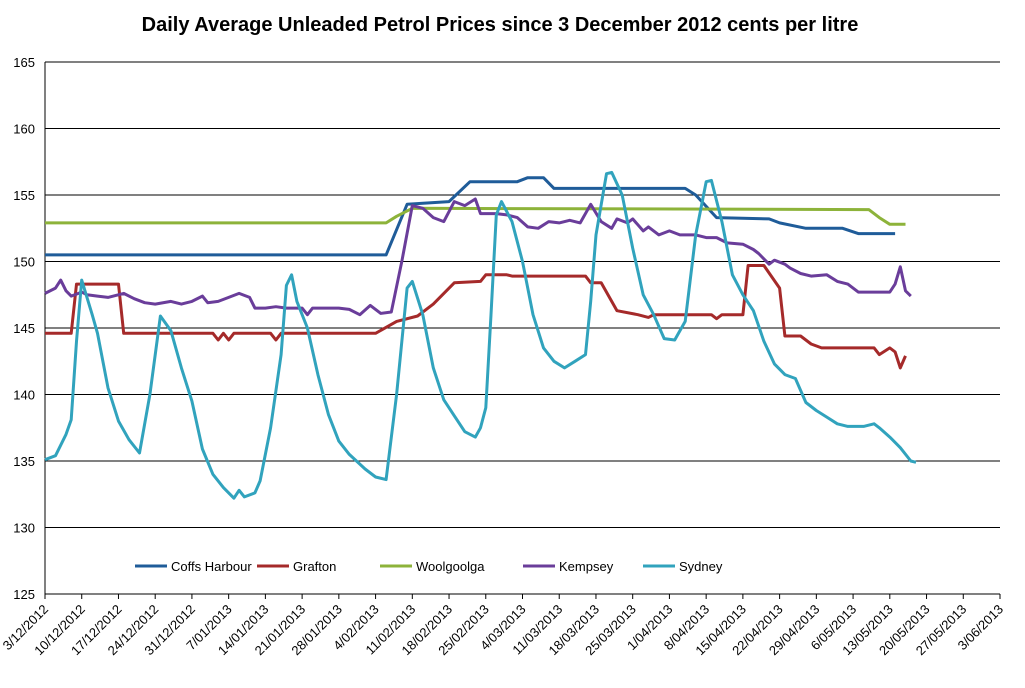 Image resolution: width=1025 pixels, height=688 pixels. What do you see at coordinates (476, 317) in the screenshot?
I see `series-line-grafton` at bounding box center [476, 317].